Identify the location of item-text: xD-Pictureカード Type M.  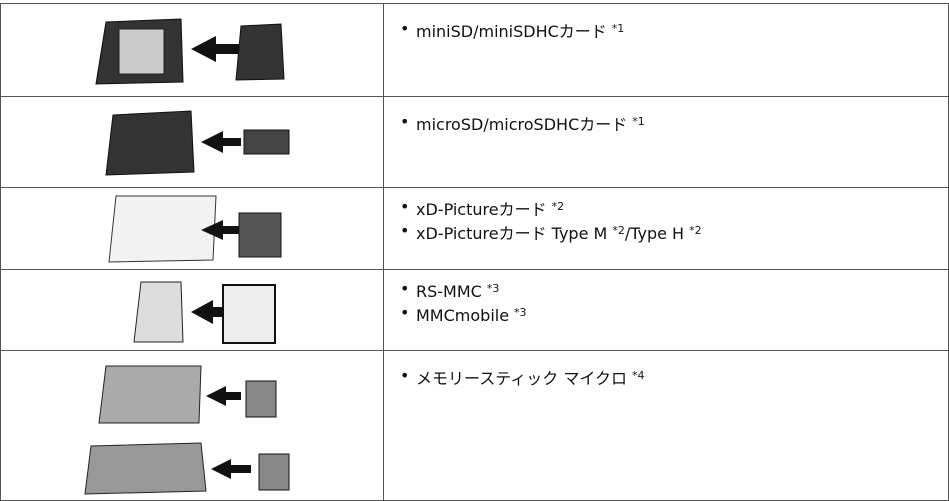
(512, 233).